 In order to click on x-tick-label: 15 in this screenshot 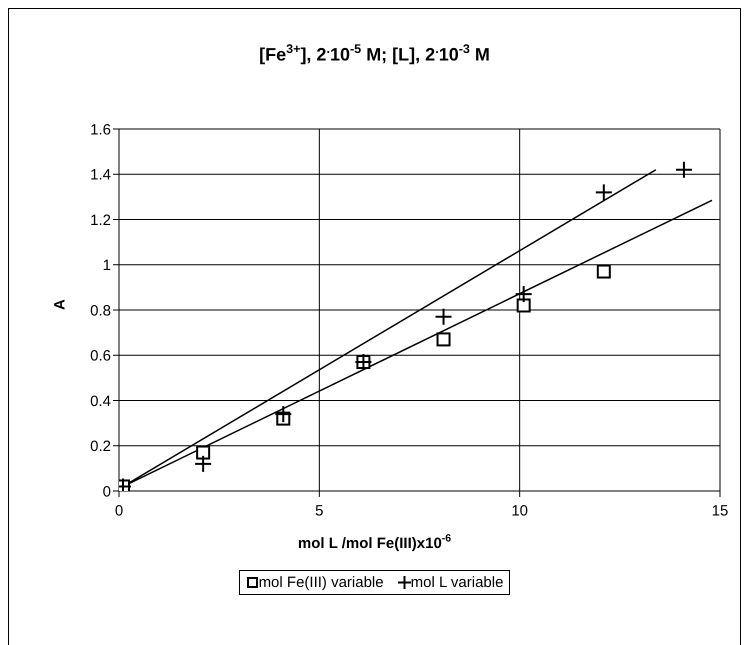, I will do `click(720, 511)`.